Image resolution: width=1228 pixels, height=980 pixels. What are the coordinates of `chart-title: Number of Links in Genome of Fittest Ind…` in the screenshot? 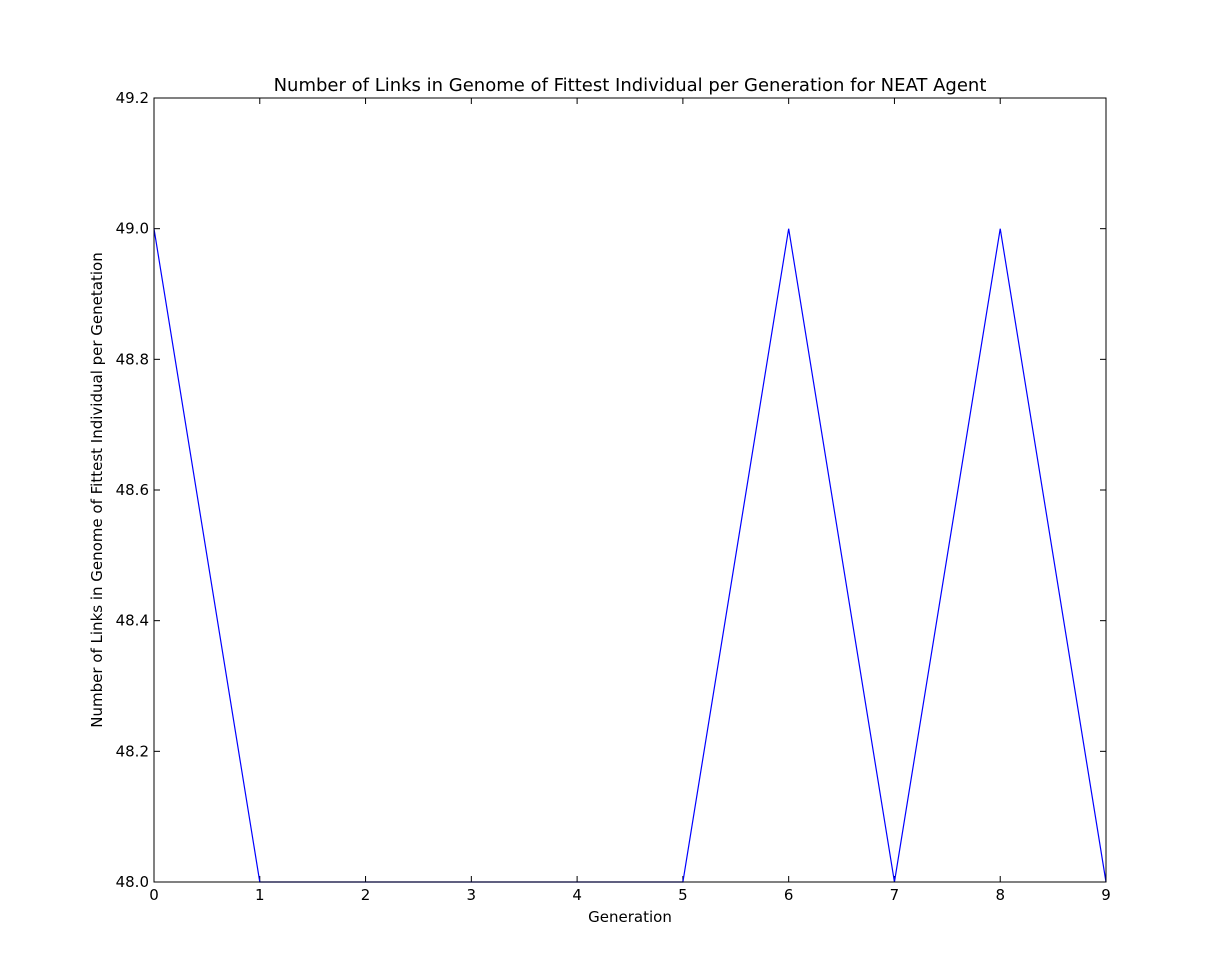 It's located at (630, 85).